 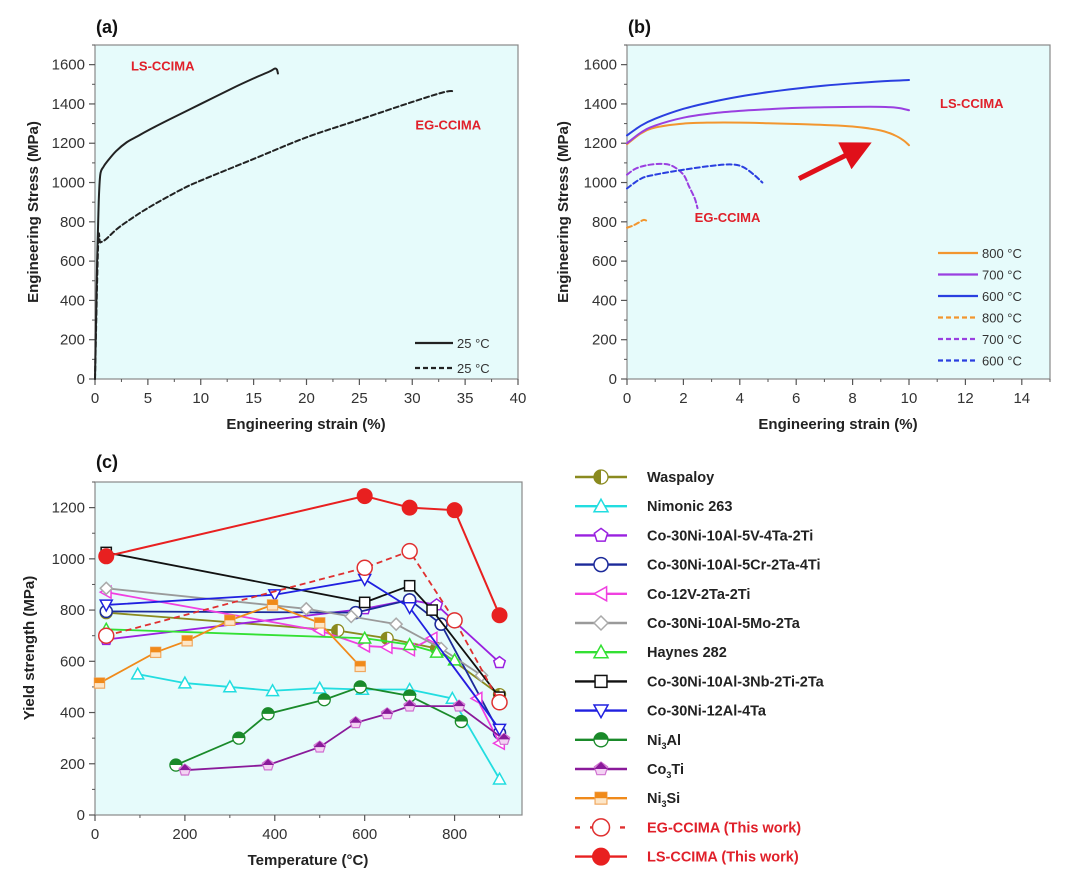 What do you see at coordinates (736, 682) in the screenshot?
I see `legend-label: Co-30Ni-10Al-3Nb-2Ti-2Ta` at bounding box center [736, 682].